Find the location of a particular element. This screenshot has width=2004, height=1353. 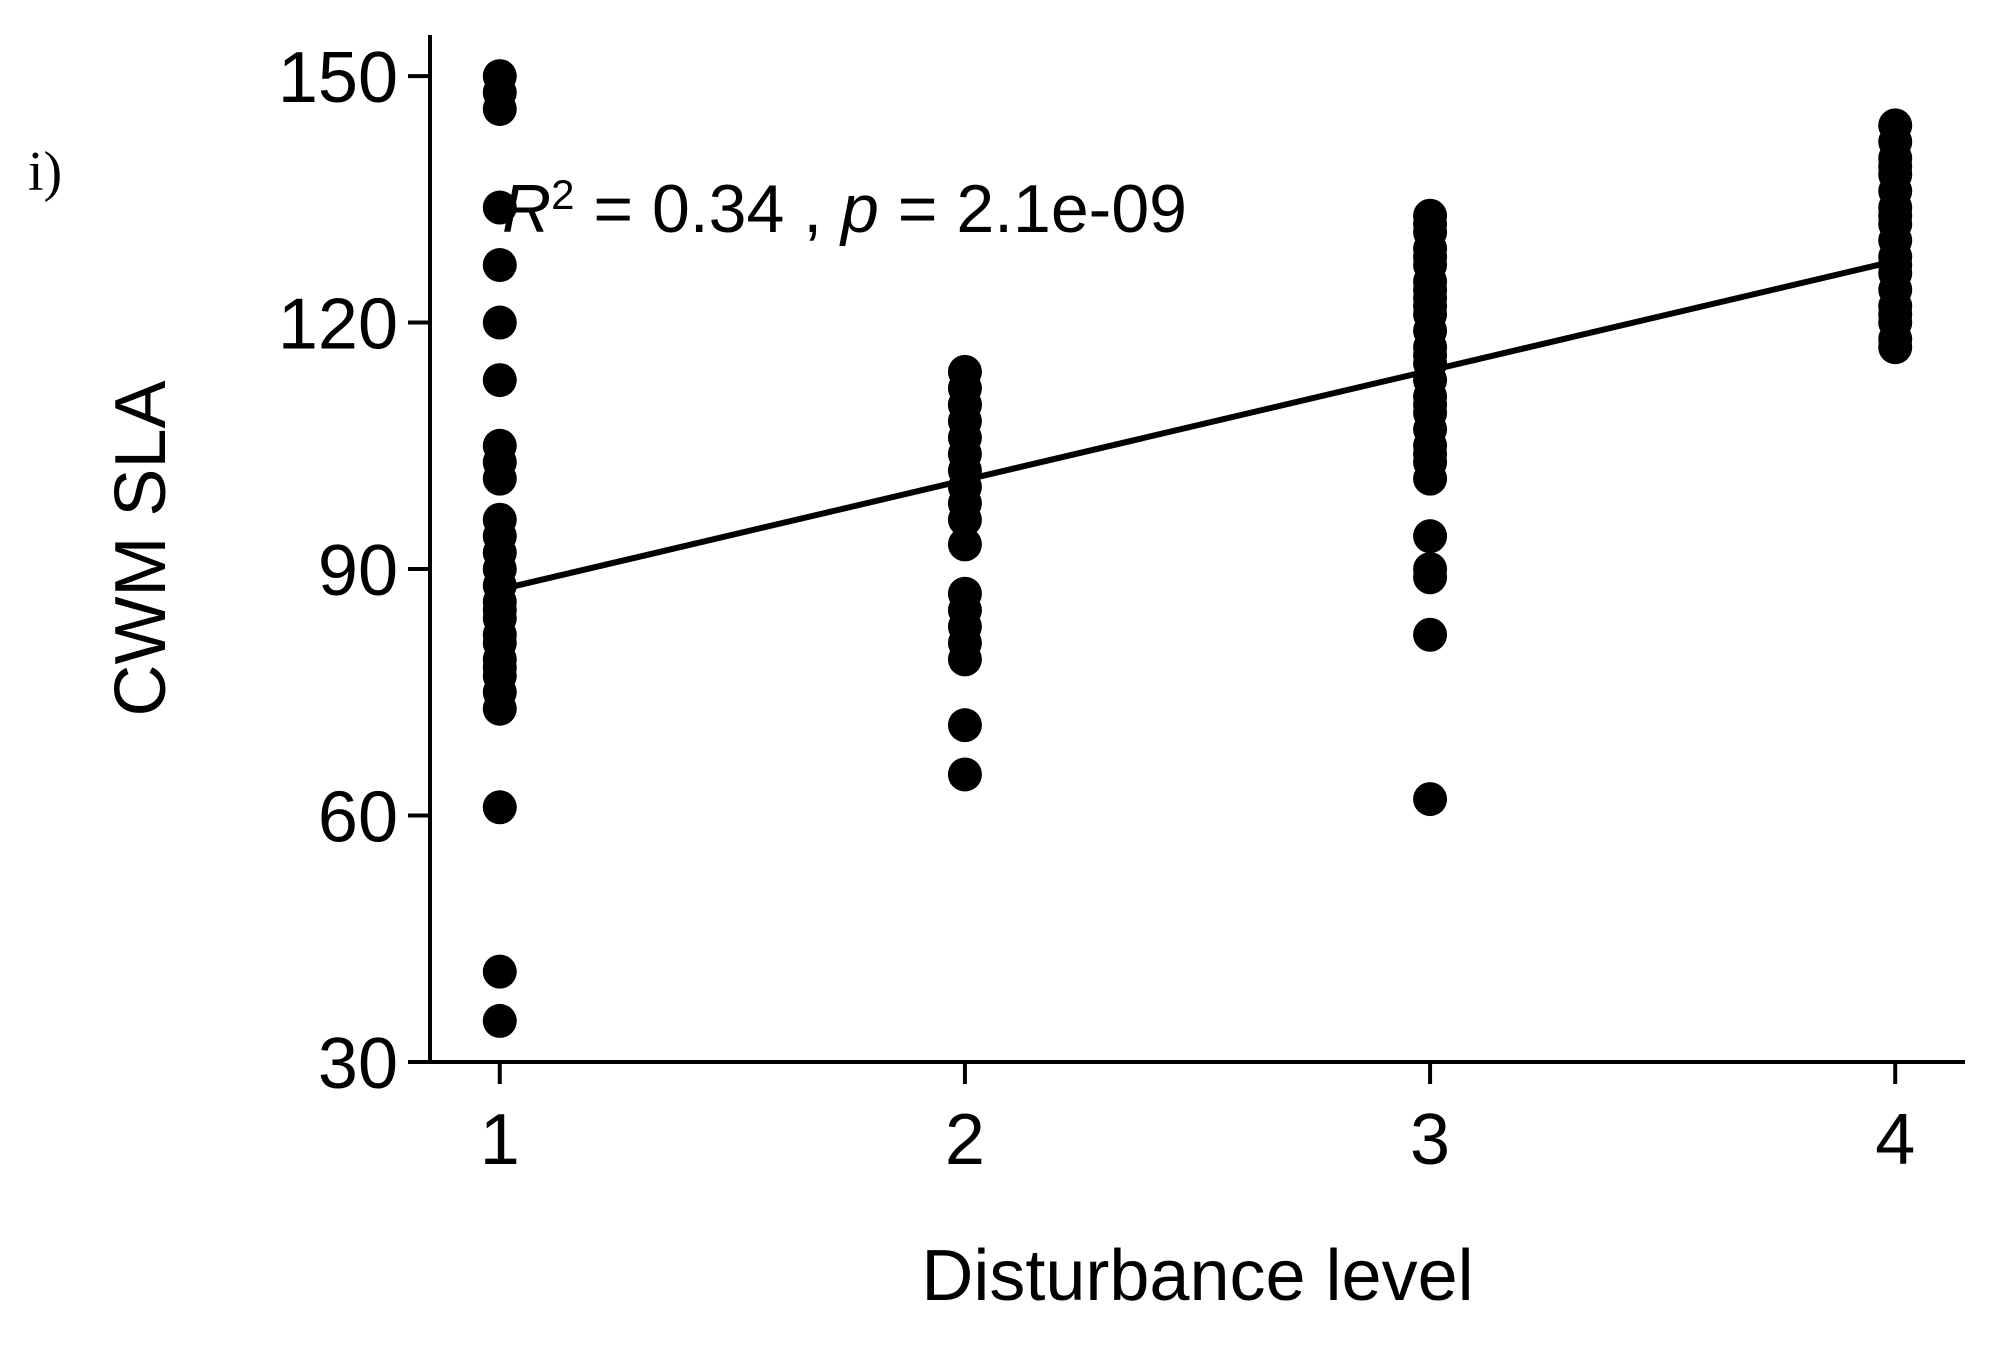

stats-annotation: R2 = 0.34 , p = 2.1e-09 is located at coordinates (844, 209).